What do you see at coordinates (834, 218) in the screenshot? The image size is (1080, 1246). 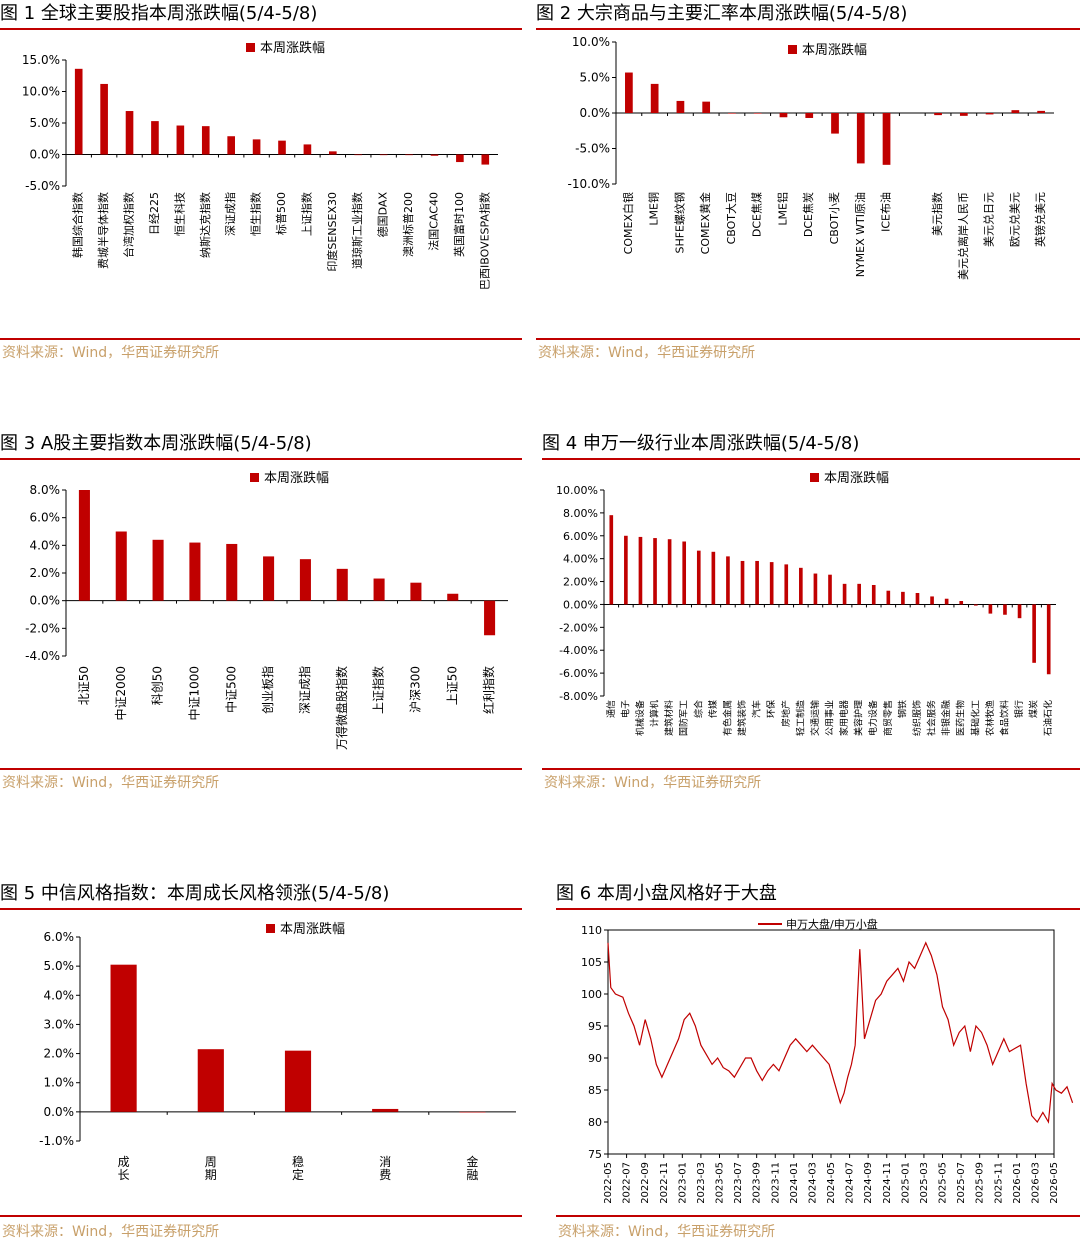 I see `x-tick-label: CBOT小麦` at bounding box center [834, 218].